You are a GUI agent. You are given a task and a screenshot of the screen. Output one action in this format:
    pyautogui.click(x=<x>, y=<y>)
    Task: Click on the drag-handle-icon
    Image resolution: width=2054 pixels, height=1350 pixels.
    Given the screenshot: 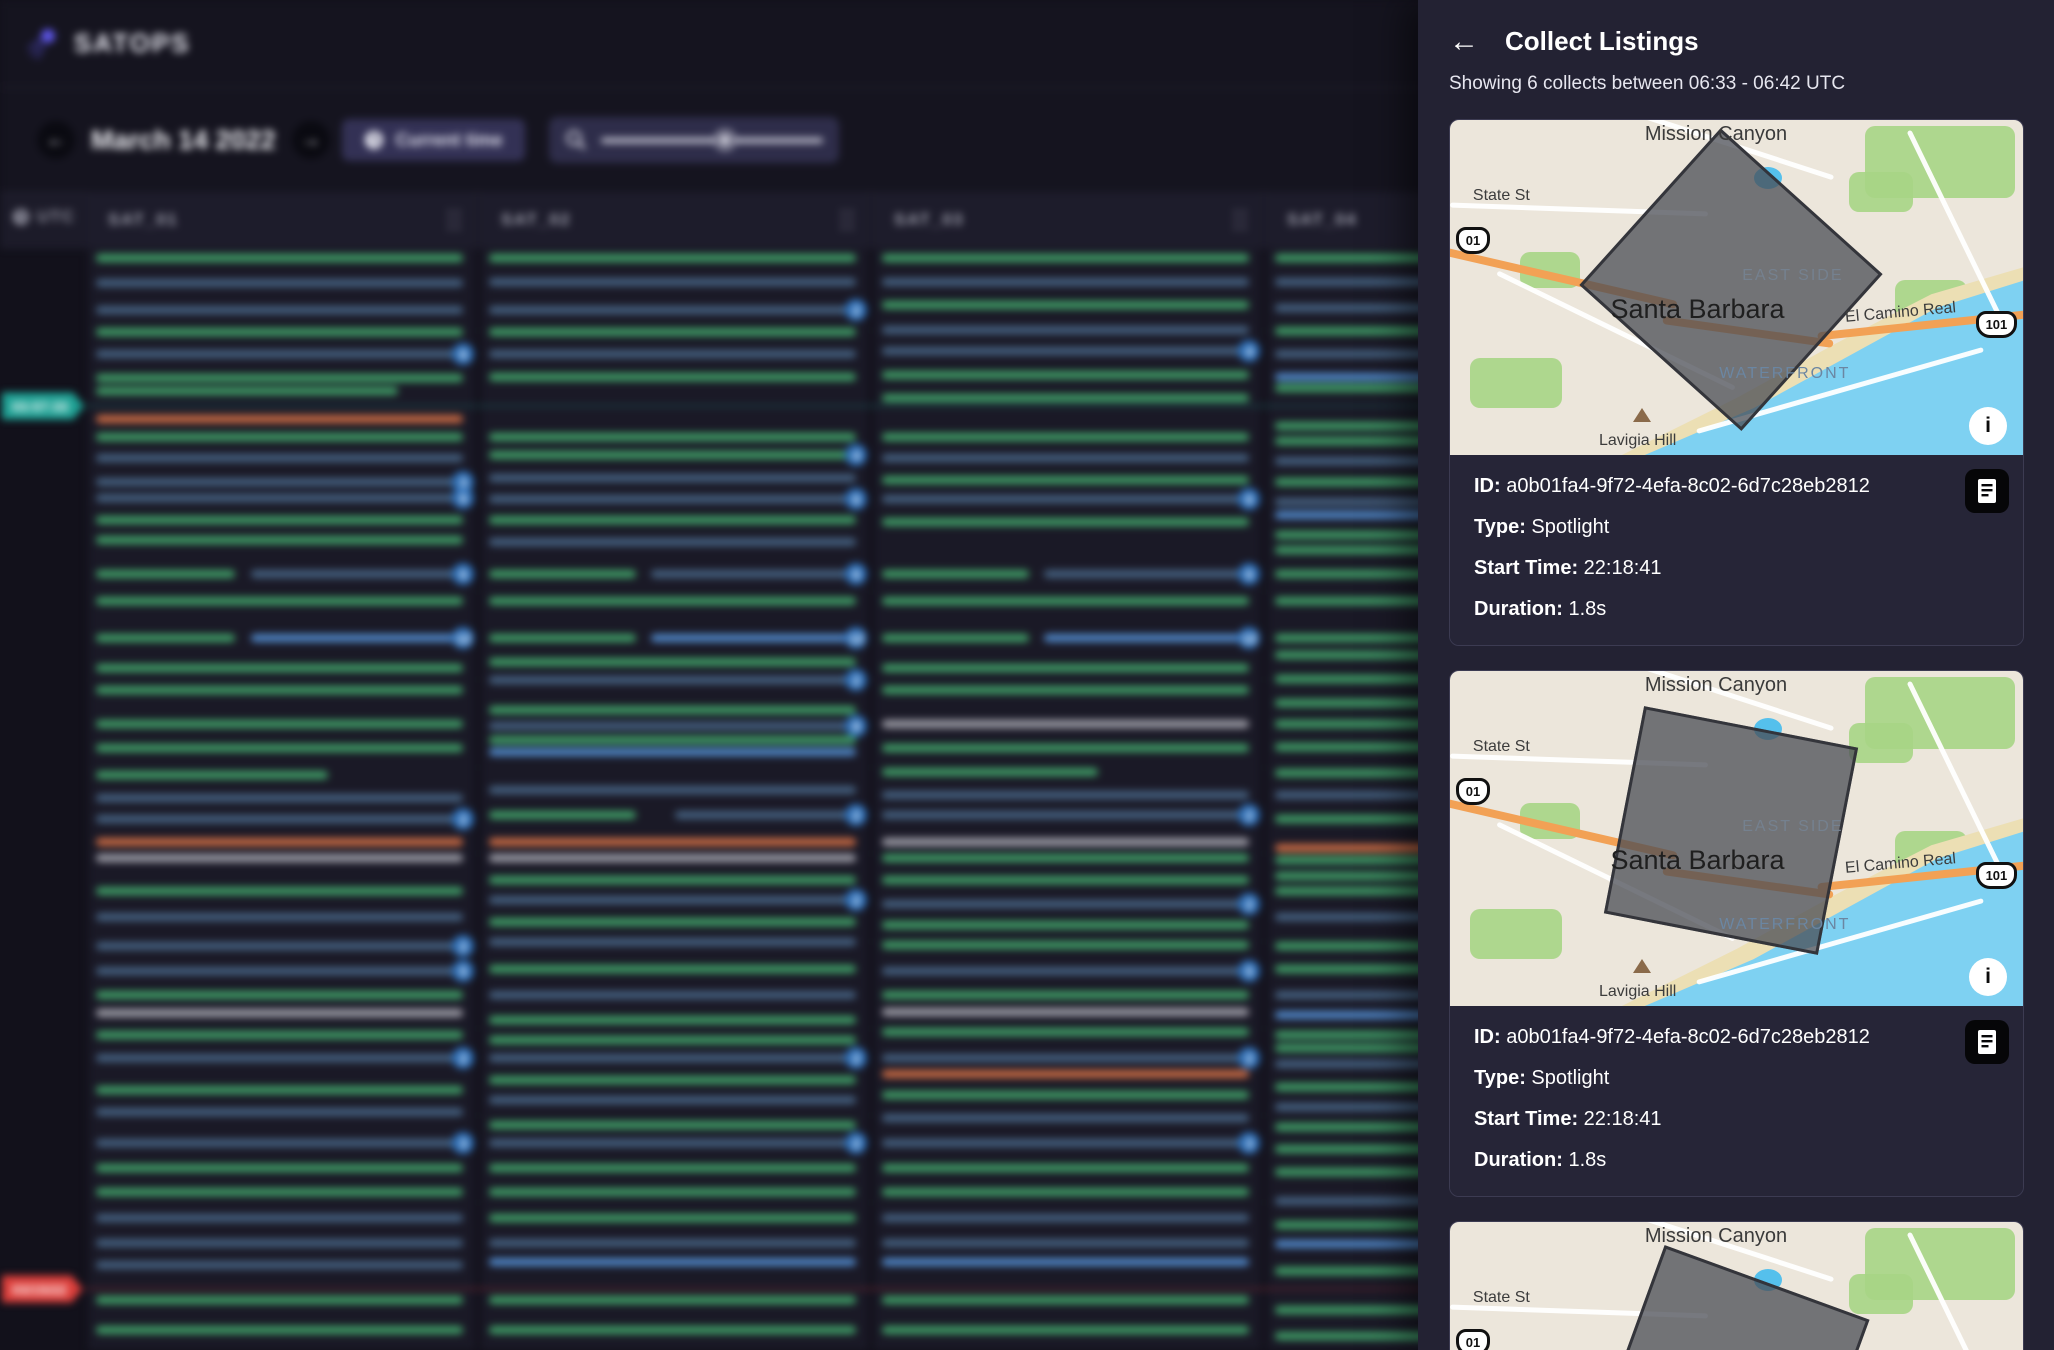 What is the action you would take?
    pyautogui.click(x=847, y=220)
    